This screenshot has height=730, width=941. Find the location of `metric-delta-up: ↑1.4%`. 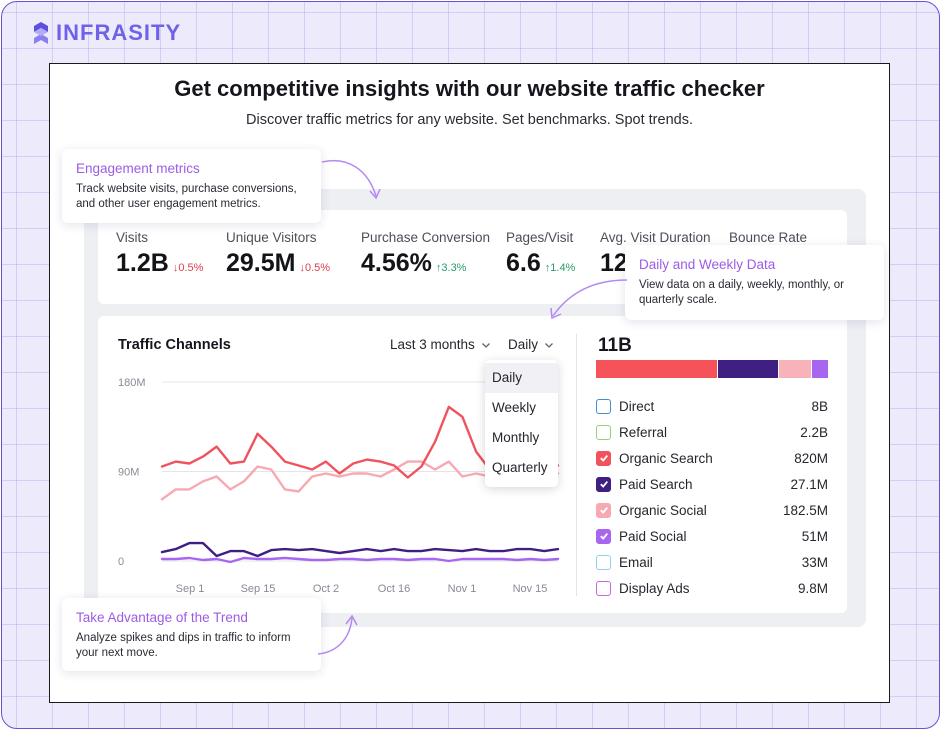

metric-delta-up: ↑1.4% is located at coordinates (560, 268).